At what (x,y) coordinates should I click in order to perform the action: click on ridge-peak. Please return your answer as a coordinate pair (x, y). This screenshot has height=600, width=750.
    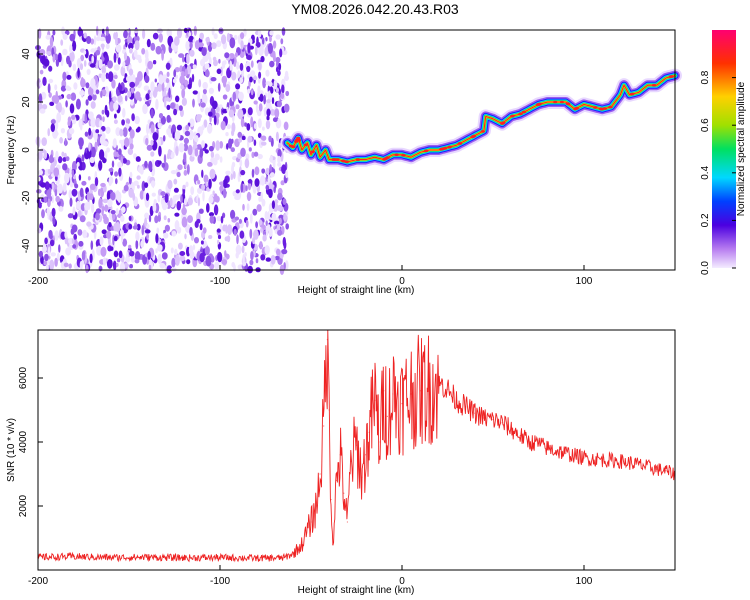
    Looking at the image, I should click on (384, 159).